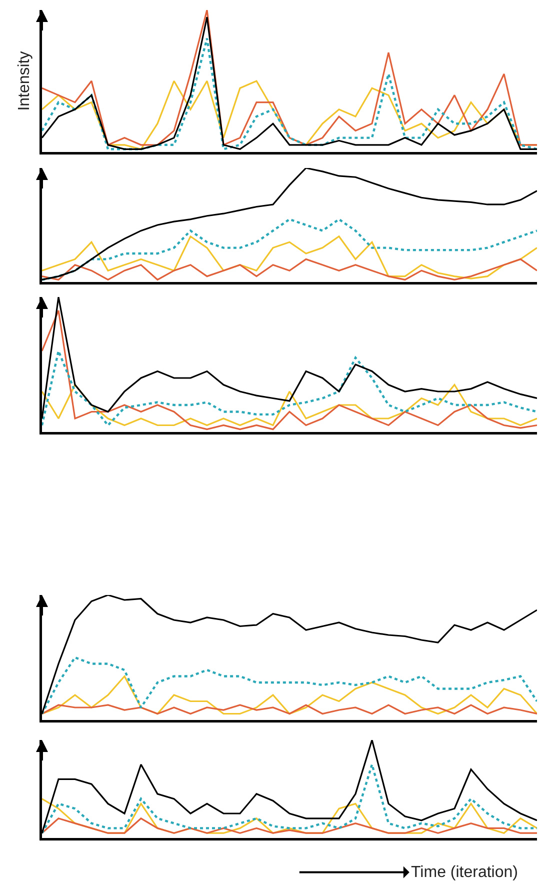  Describe the element at coordinates (464, 872) in the screenshot. I see `x-axis-title: Time (iteration)` at that location.